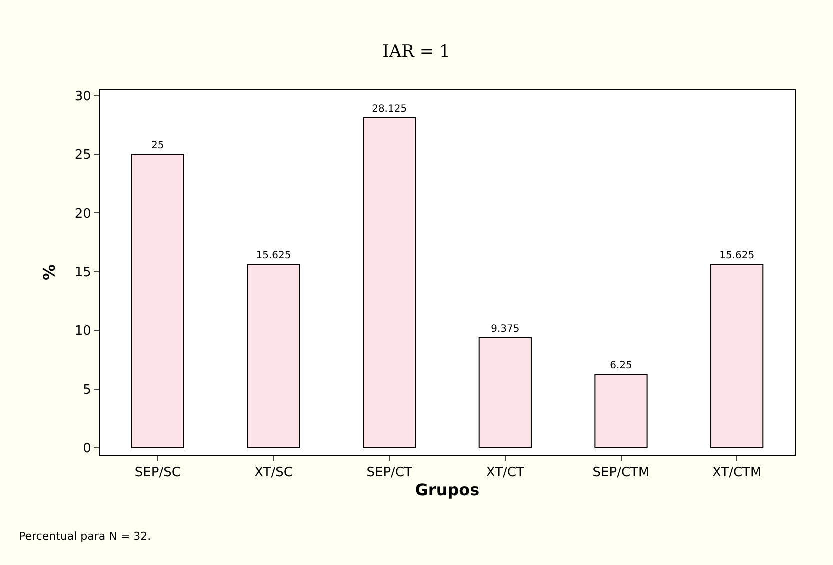  Describe the element at coordinates (157, 473) in the screenshot. I see `x-tick-label: SEP/SC` at that location.